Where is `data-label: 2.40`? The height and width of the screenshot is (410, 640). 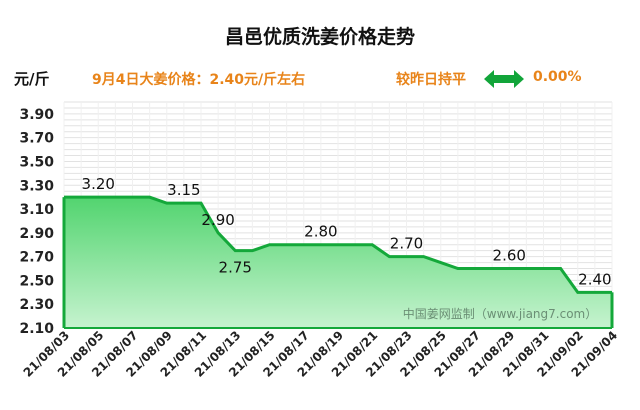
data-label: 2.40 is located at coordinates (594, 279).